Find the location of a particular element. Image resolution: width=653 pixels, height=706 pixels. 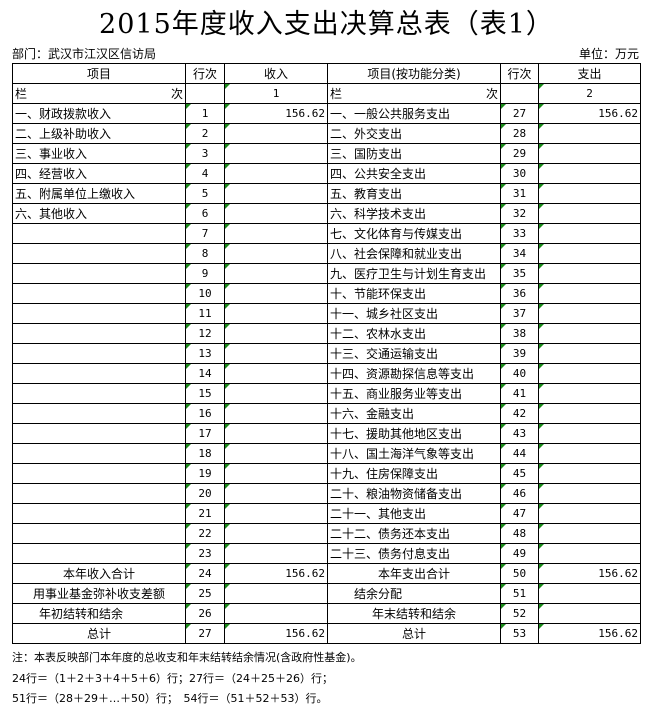

row-no-right: 47 is located at coordinates (519, 513).